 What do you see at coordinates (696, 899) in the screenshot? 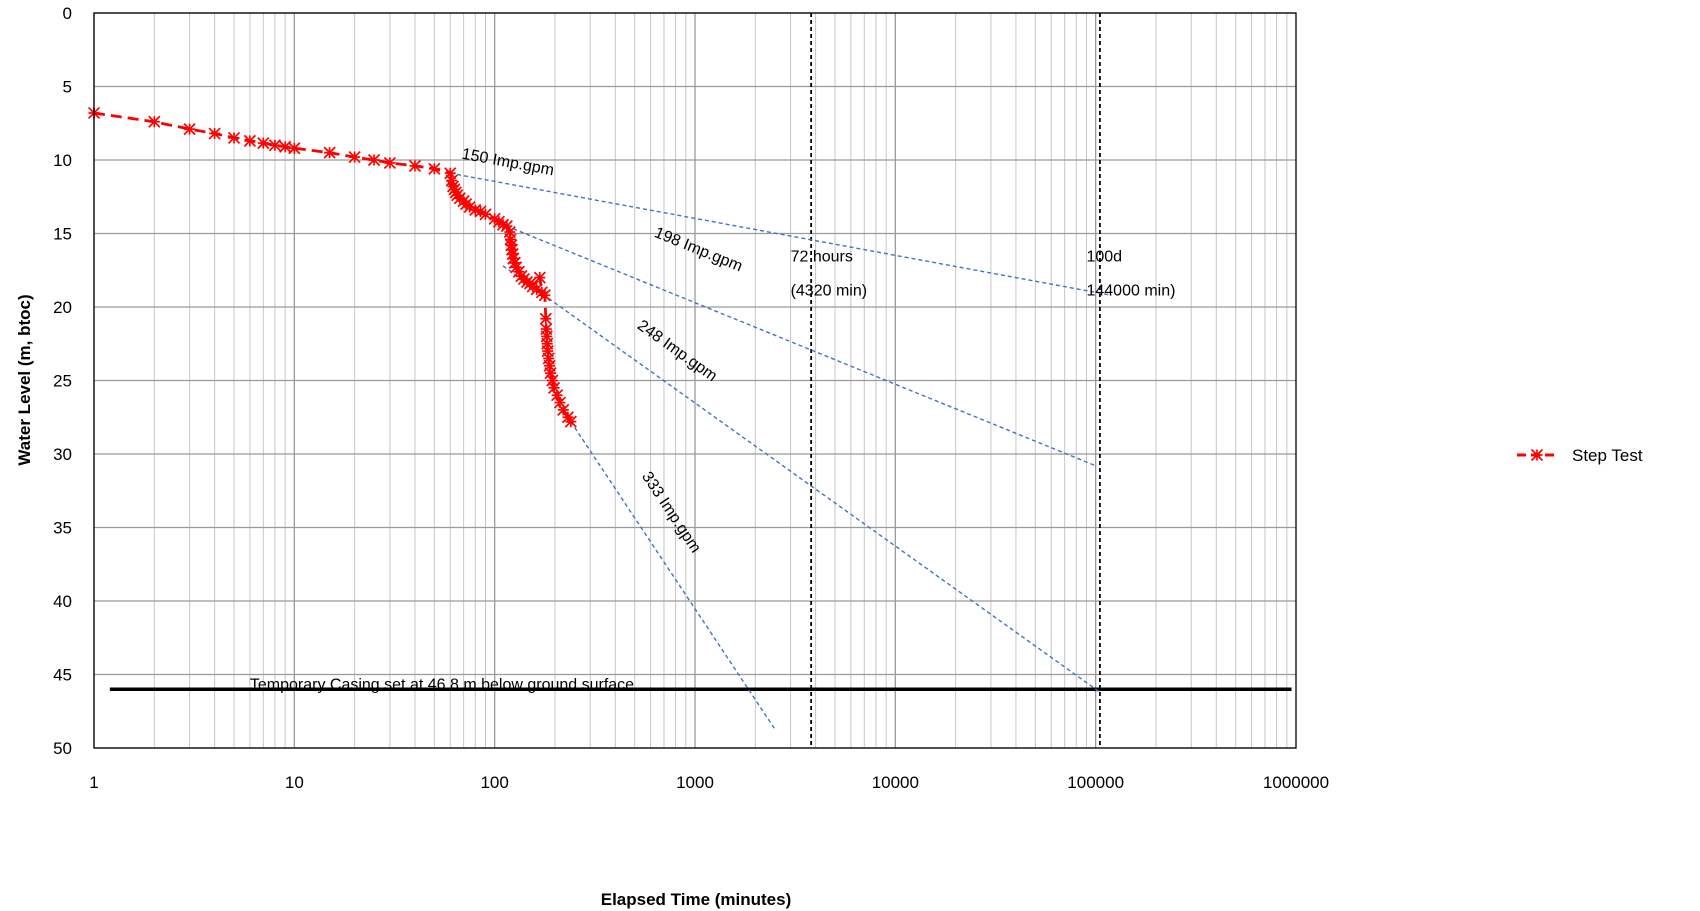
I see `x-axis-title: Elapsed Time (minutes)` at bounding box center [696, 899].